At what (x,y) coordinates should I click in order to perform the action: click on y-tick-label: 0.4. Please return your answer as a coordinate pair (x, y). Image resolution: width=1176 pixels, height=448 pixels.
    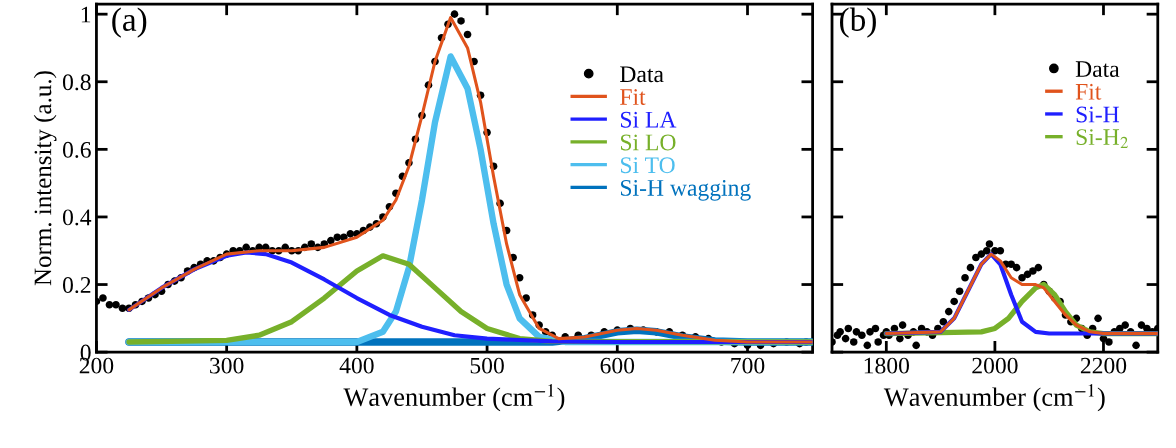
    Looking at the image, I should click on (77, 217).